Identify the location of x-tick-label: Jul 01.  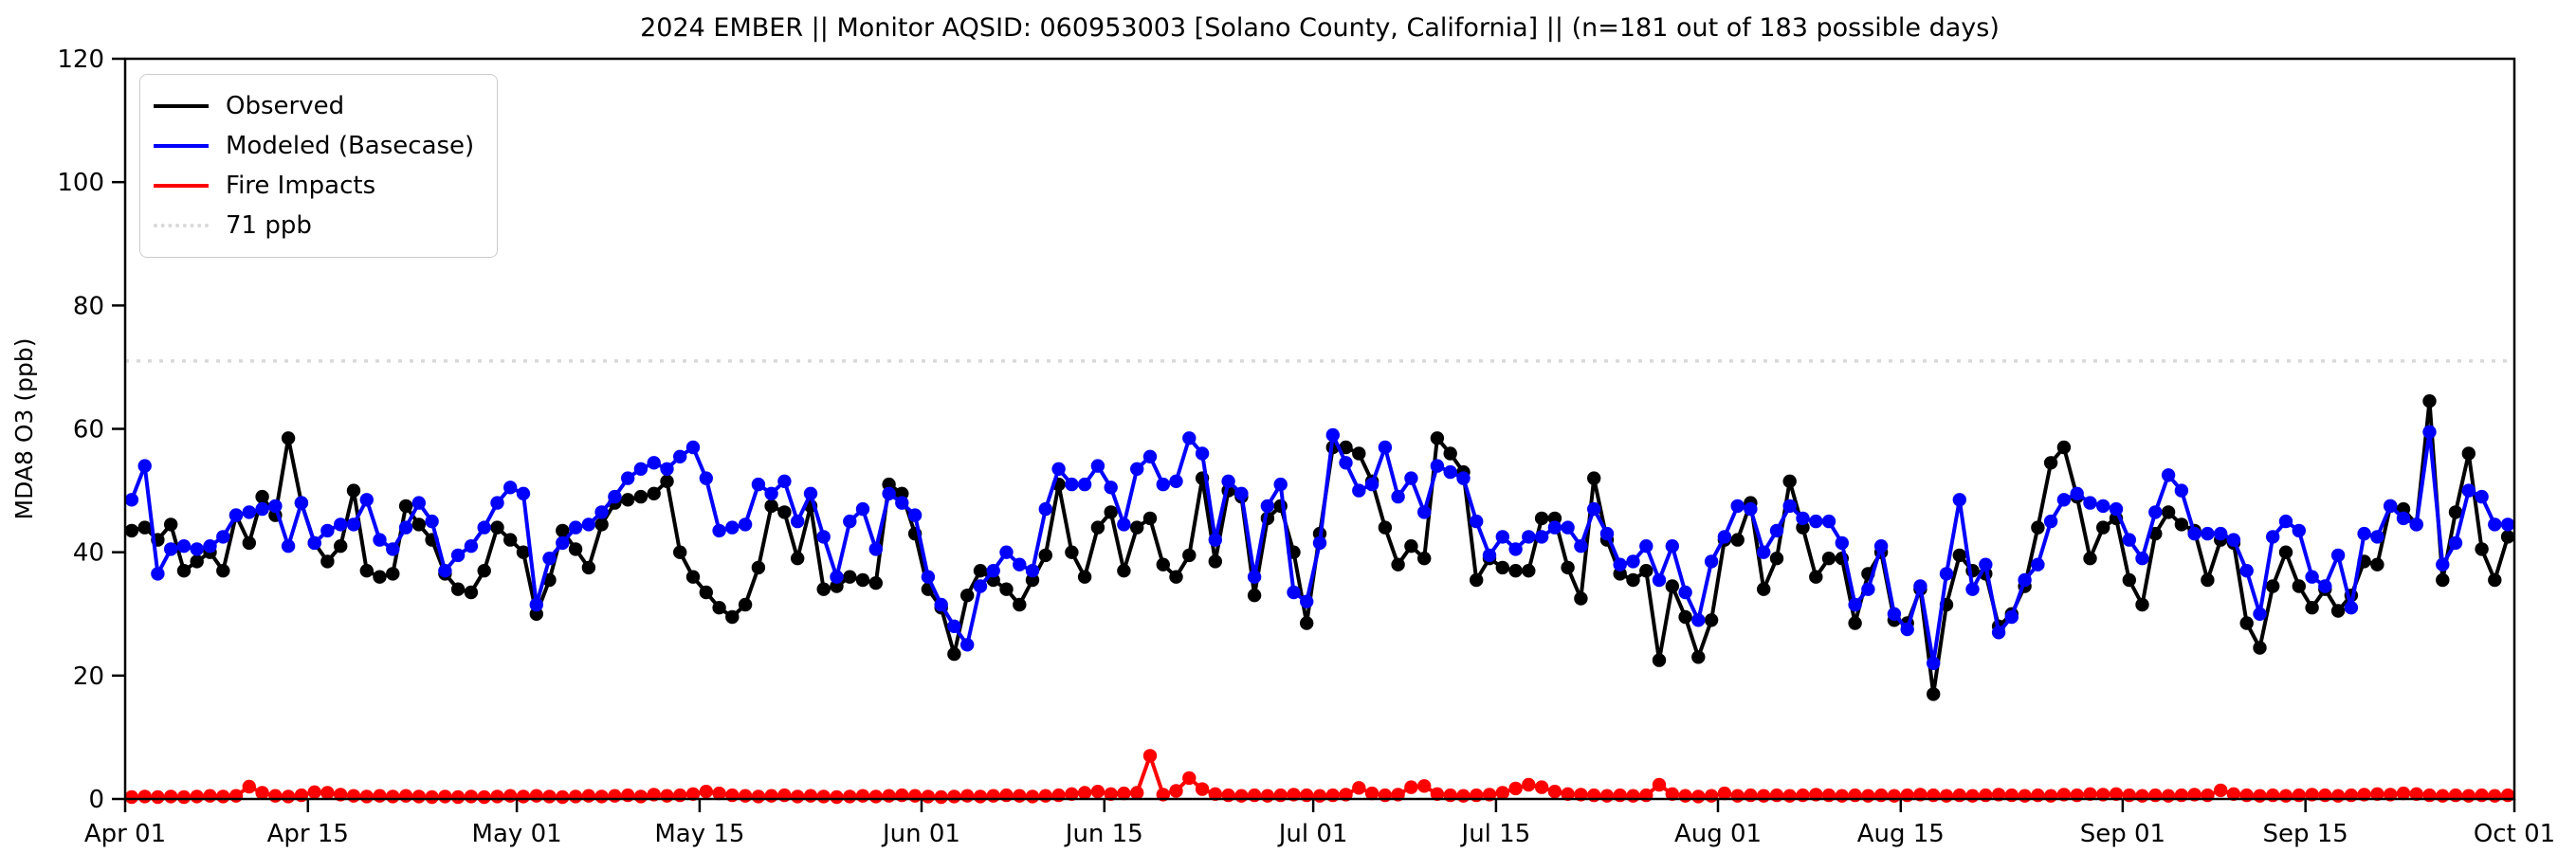
(1312, 834).